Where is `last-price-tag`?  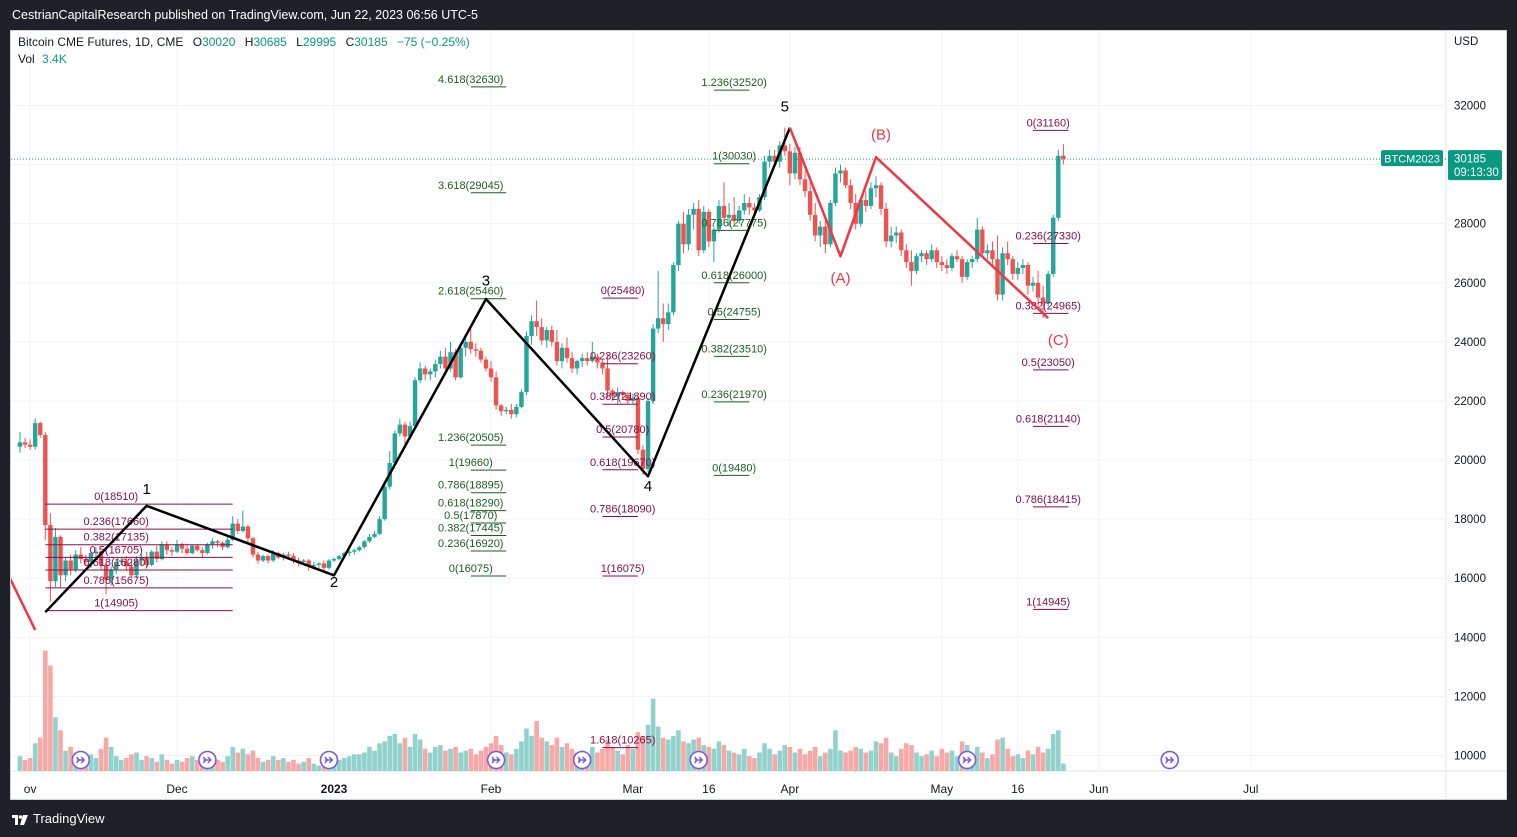
last-price-tag is located at coordinates (1475, 165).